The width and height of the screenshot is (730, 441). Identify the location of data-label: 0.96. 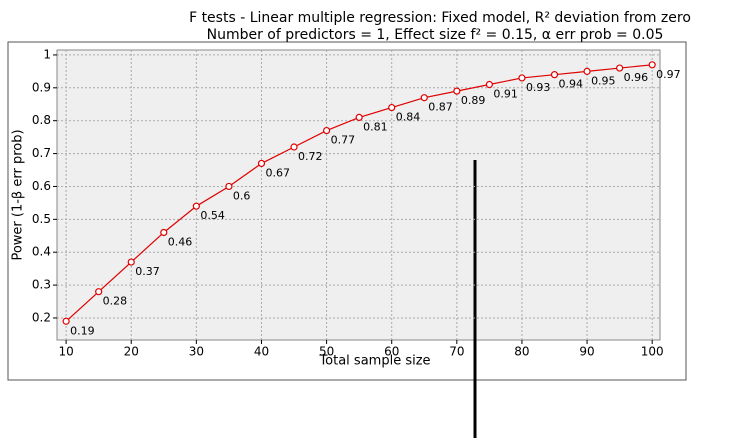
(636, 77).